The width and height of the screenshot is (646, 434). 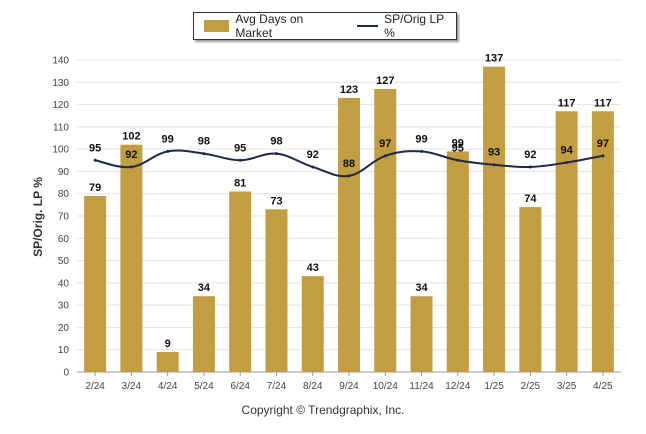 I want to click on legend-item-line: SP/Orig LP %, so click(x=398, y=26).